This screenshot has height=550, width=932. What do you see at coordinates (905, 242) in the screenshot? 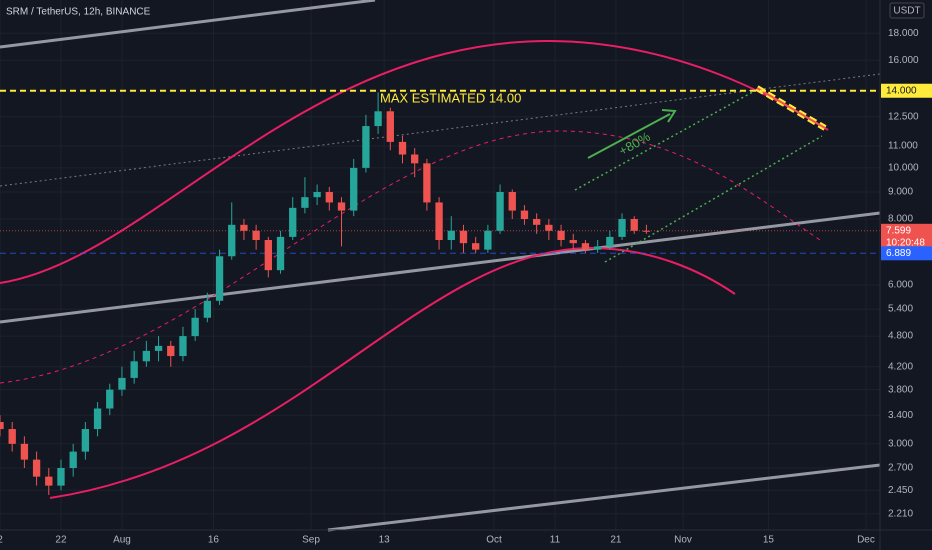
I see `price-timer: 10:20:48` at bounding box center [905, 242].